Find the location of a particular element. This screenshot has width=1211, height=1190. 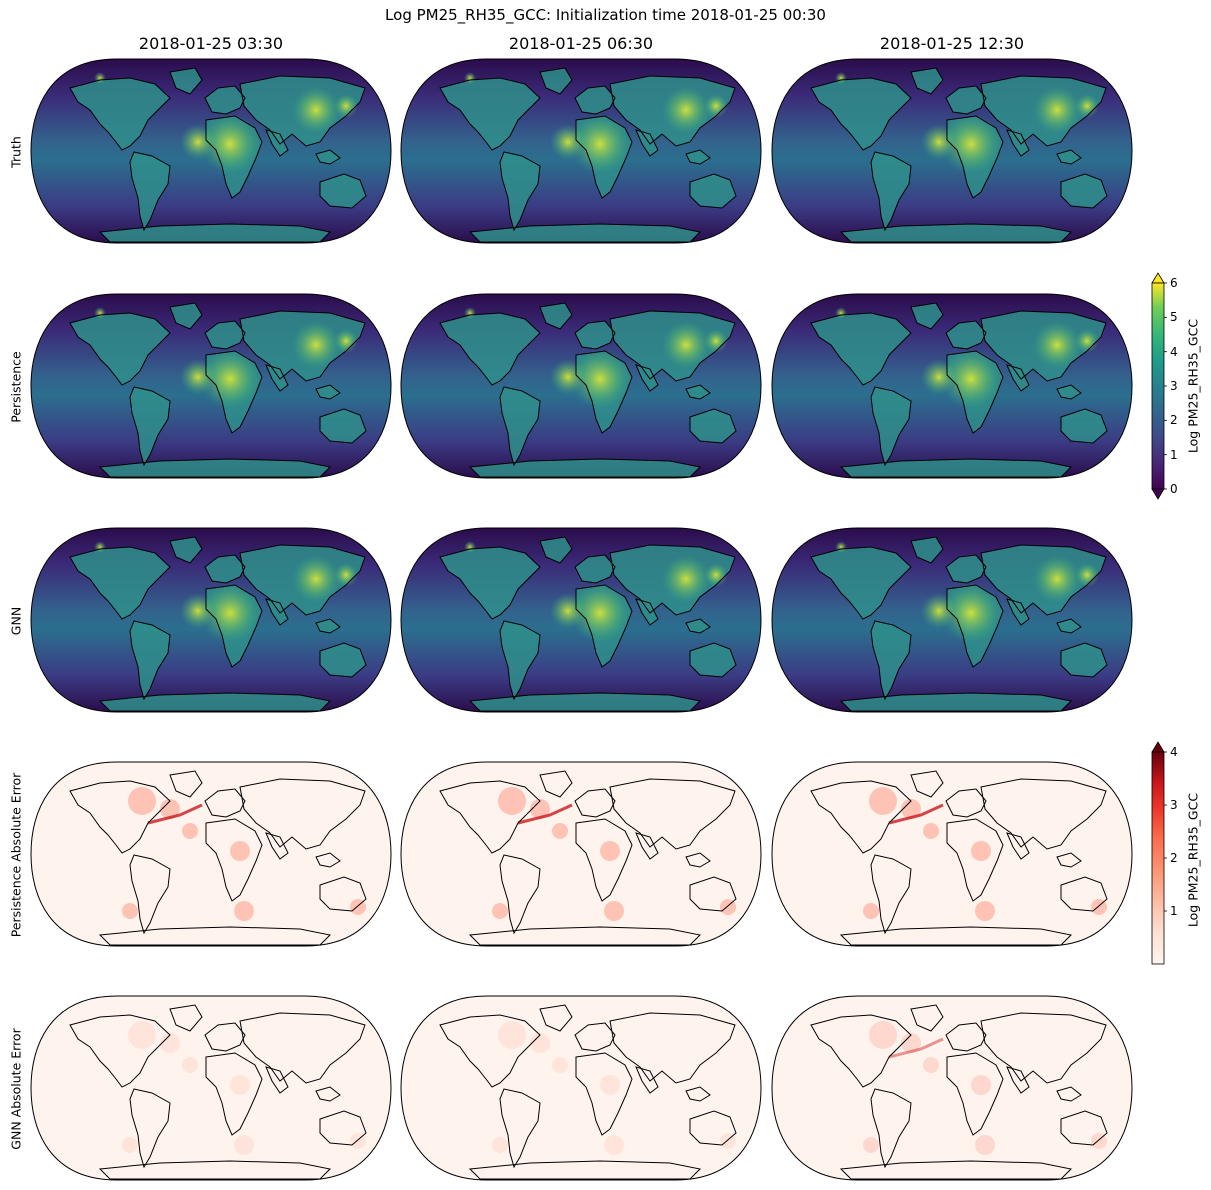

column-title-2: 2018-01-25 06:30 is located at coordinates (581, 43).